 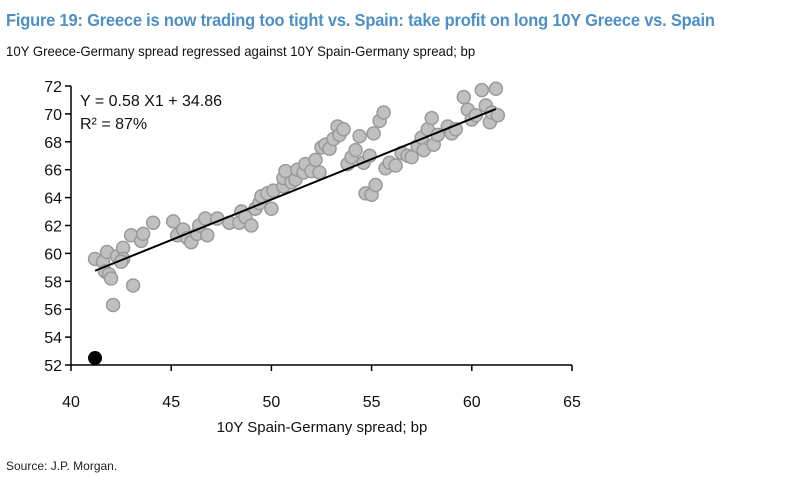 What do you see at coordinates (53, 199) in the screenshot?
I see `y-tick-label: 64` at bounding box center [53, 199].